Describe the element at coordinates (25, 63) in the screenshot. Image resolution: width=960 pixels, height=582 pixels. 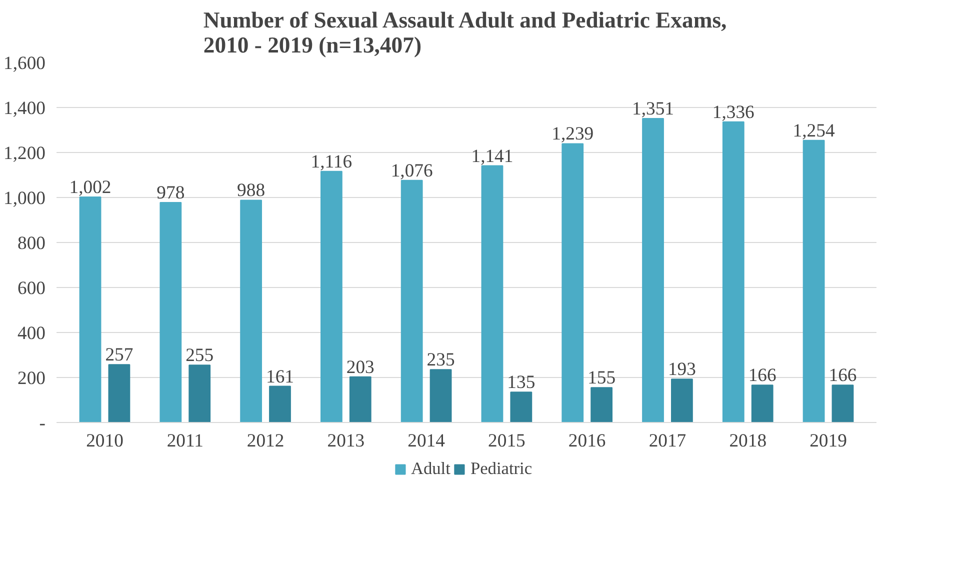
I see `y-tick-label: 1,600` at that location.